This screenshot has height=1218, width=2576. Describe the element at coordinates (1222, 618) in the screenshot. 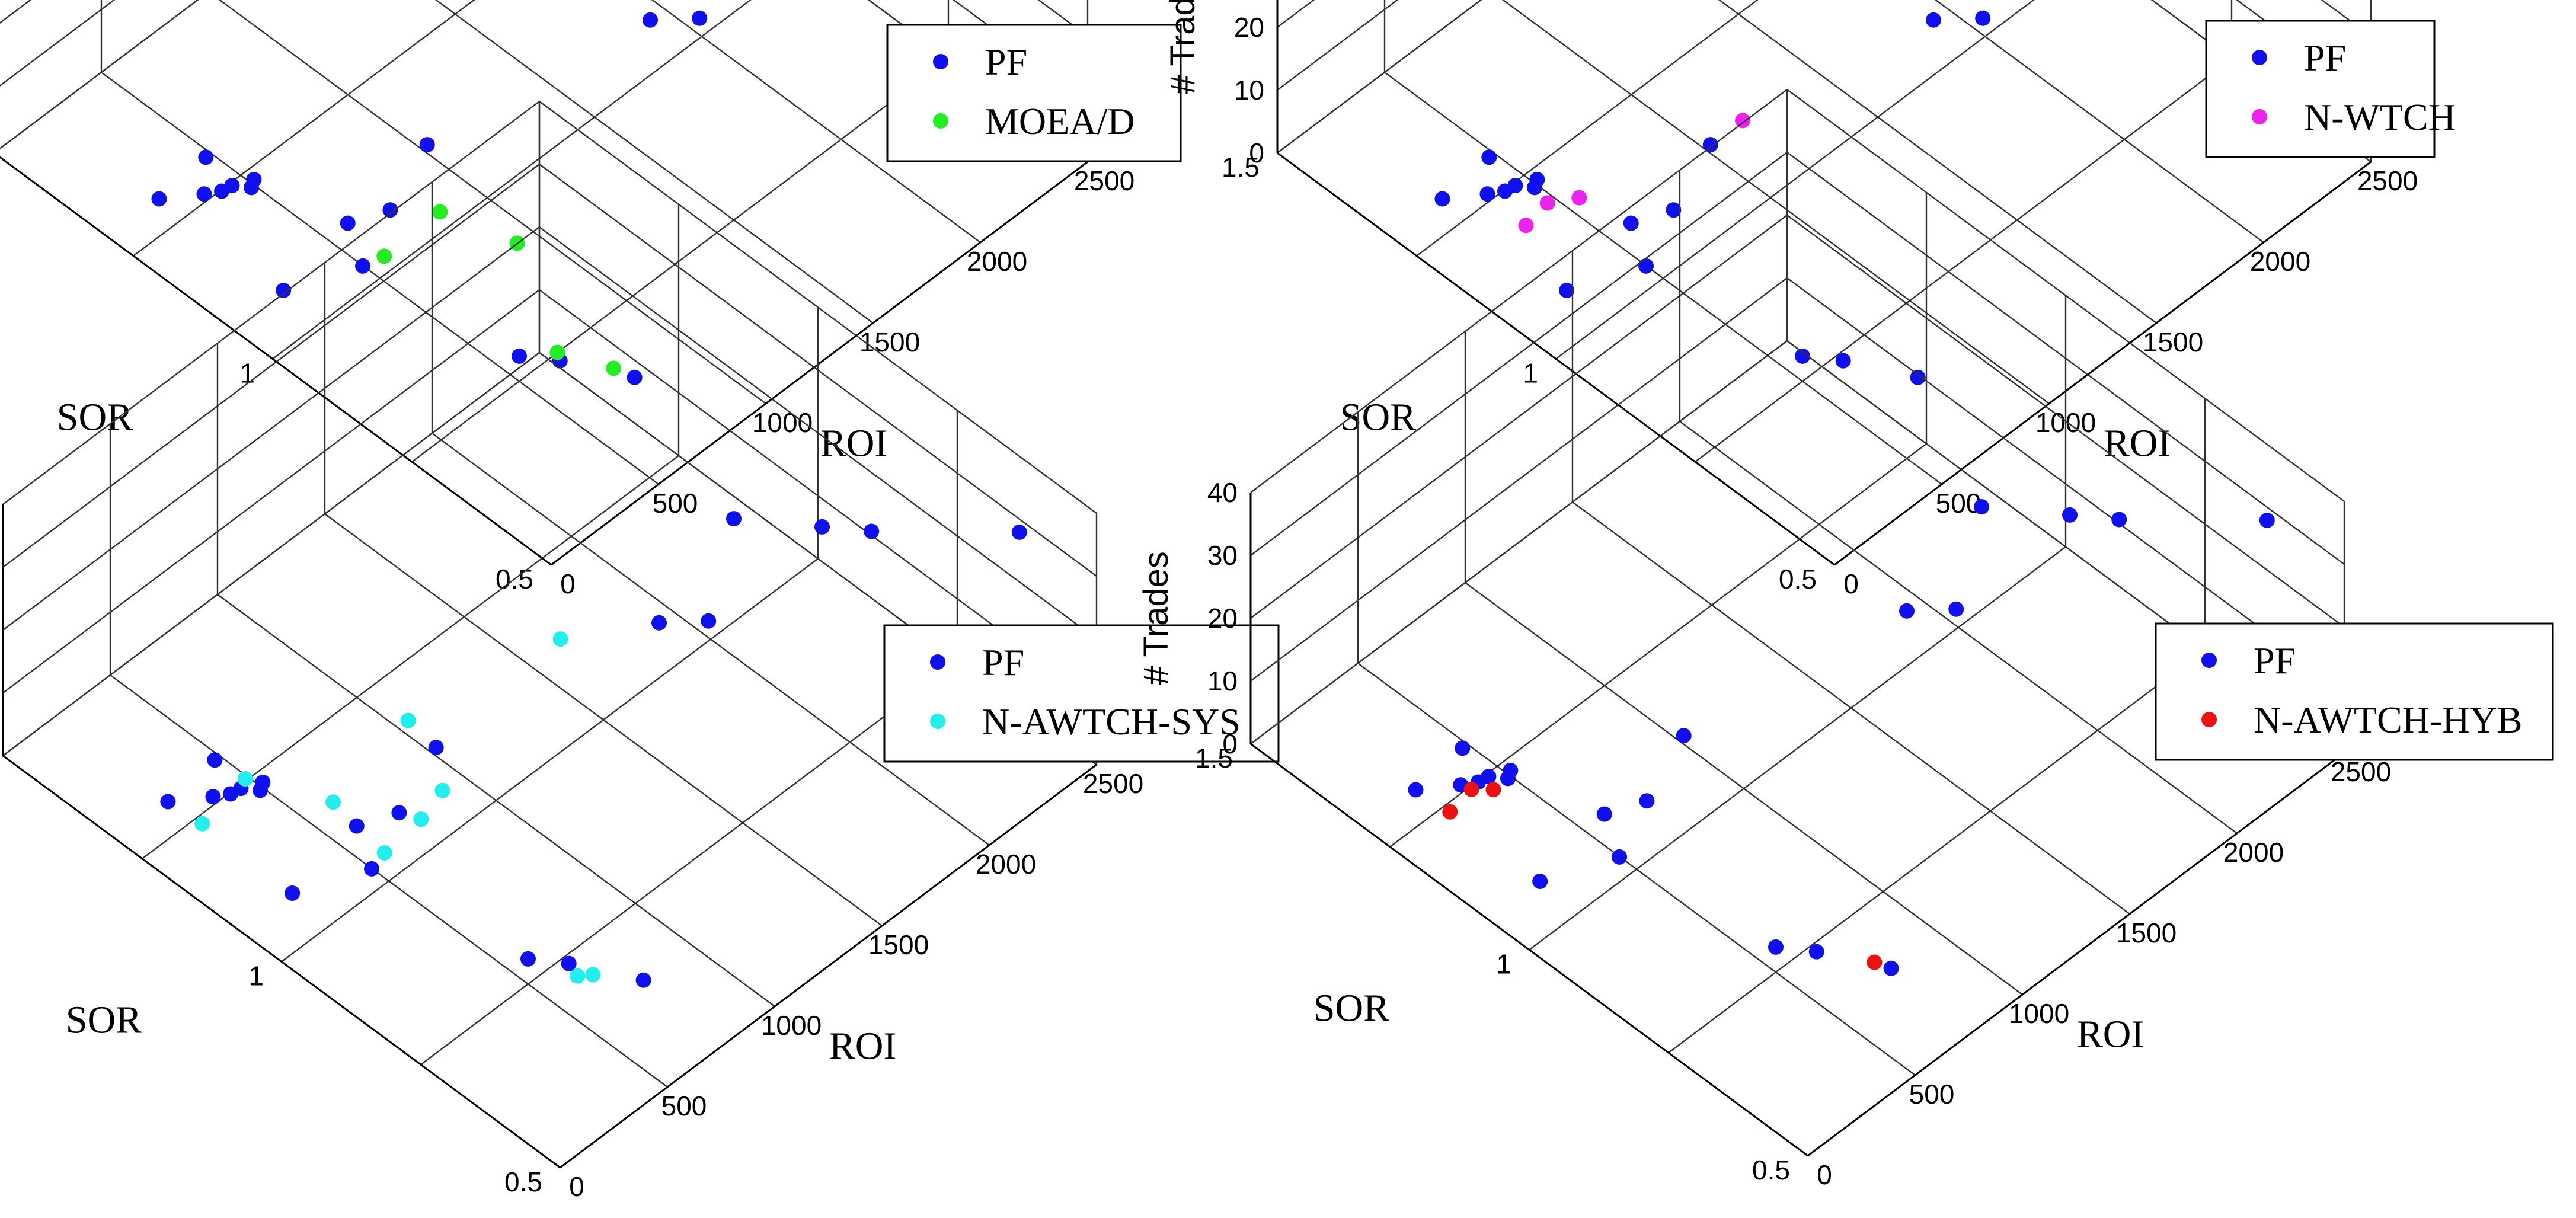

I see `trades-tick-label: 20` at that location.